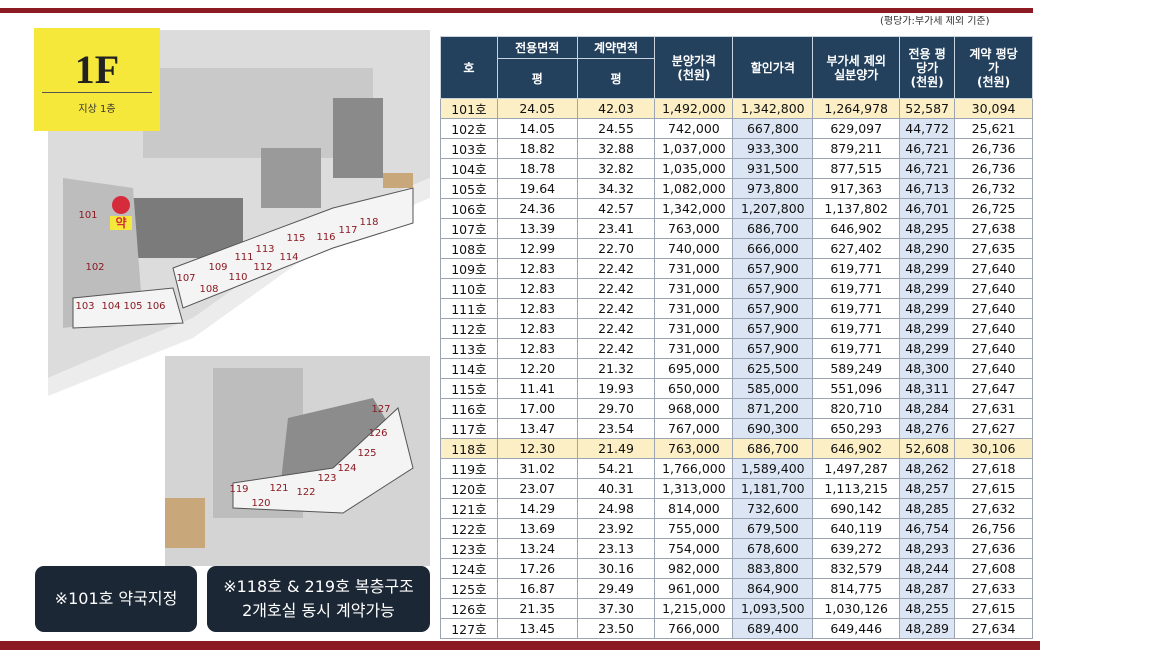 Image resolution: width=1152 pixels, height=650 pixels. I want to click on value-cell: 767,000, so click(694, 428).